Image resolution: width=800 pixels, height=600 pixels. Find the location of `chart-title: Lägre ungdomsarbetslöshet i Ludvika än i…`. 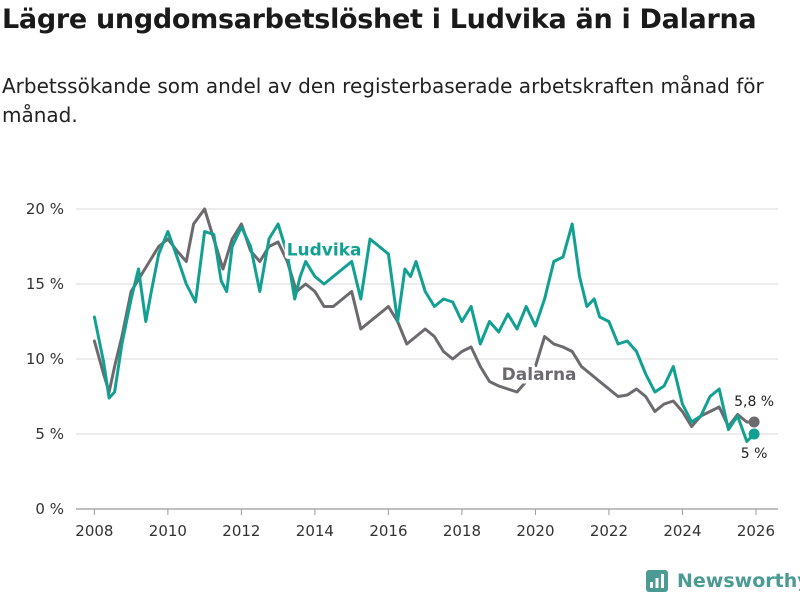

chart-title: Lägre ungdomsarbetslöshet i Ludvika än i… is located at coordinates (379, 19).